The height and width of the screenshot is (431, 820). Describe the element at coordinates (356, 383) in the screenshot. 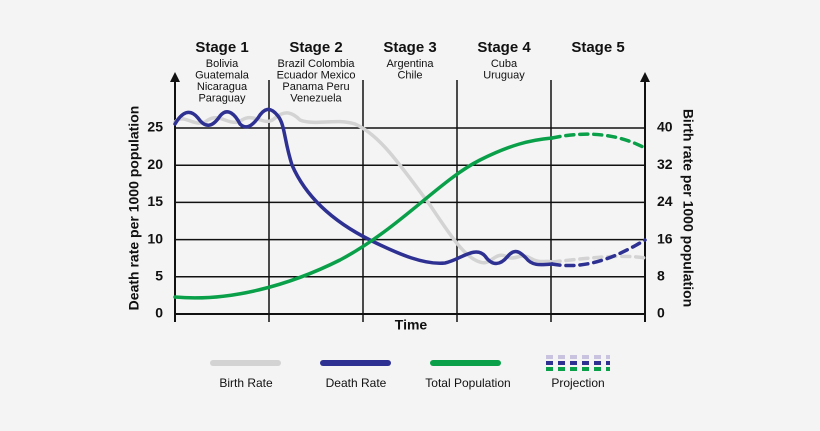

I see `legend-label: Death Rate` at that location.